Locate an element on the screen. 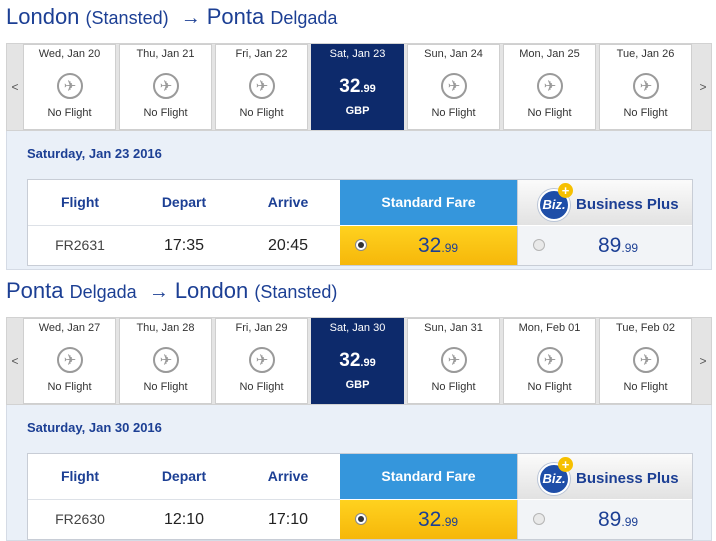 The height and width of the screenshot is (541, 716). destination-airport: (Stansted) is located at coordinates (296, 292).